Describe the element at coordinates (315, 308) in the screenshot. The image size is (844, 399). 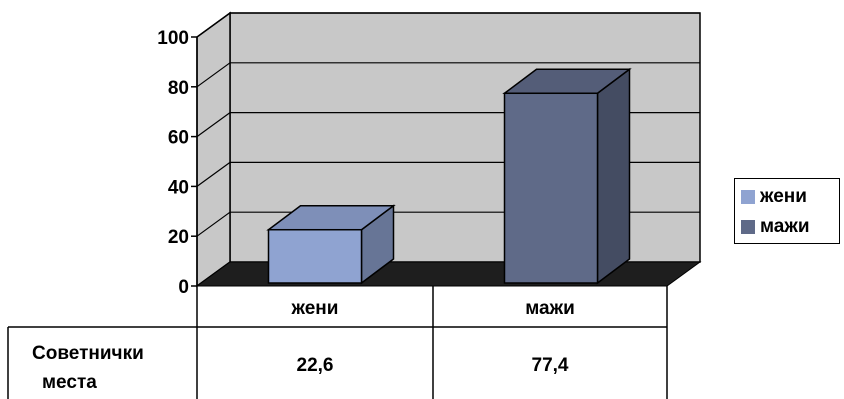
I see `table-header-zheni: жени` at that location.